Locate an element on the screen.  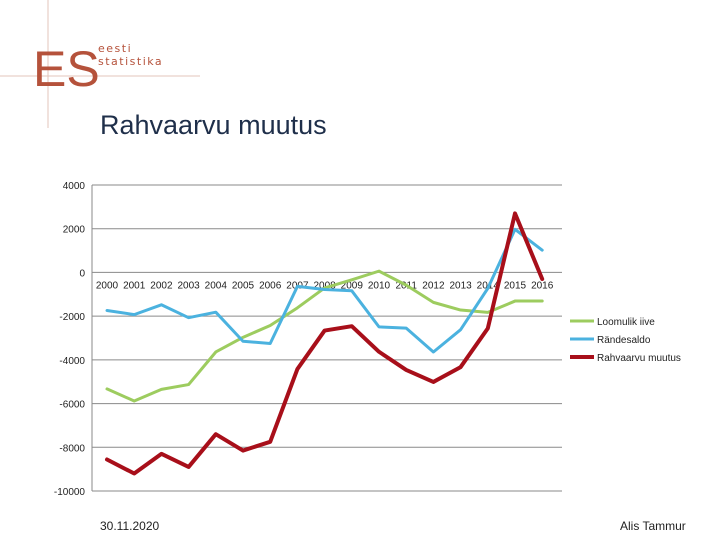
logo-mark: ES is located at coordinates (66, 69).